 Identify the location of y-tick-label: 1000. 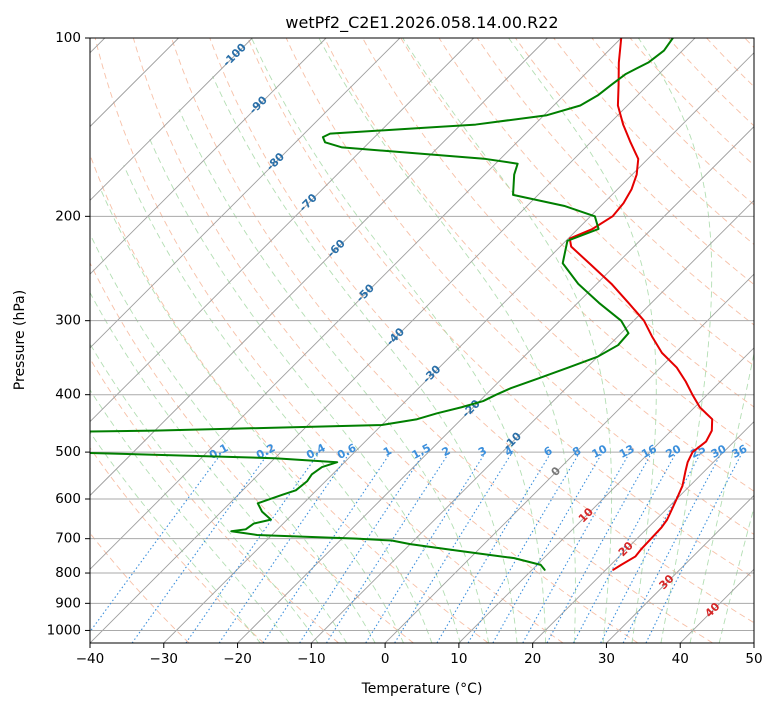
(64, 630).